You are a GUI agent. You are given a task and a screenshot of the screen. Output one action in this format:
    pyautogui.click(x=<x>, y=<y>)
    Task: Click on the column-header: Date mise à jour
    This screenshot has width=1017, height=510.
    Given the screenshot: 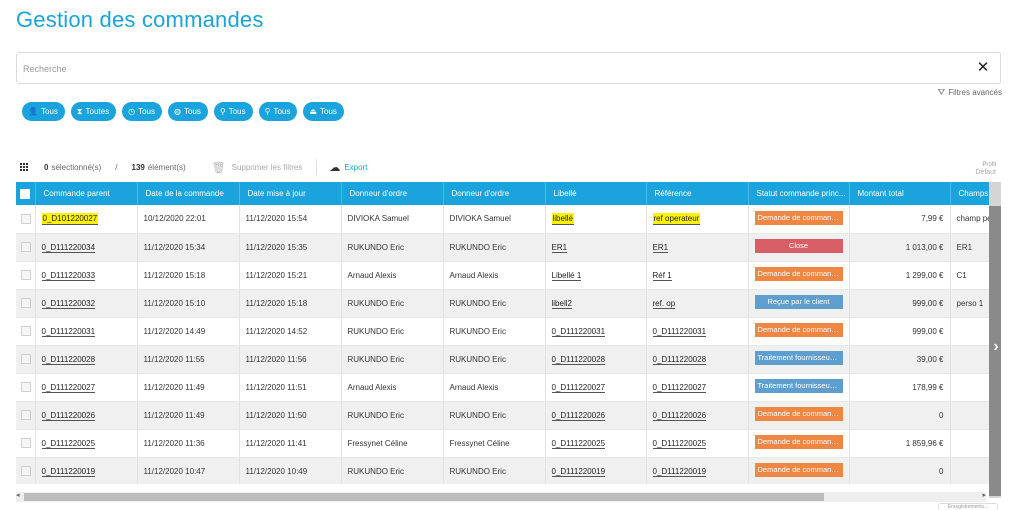 What is the action you would take?
    pyautogui.click(x=290, y=193)
    